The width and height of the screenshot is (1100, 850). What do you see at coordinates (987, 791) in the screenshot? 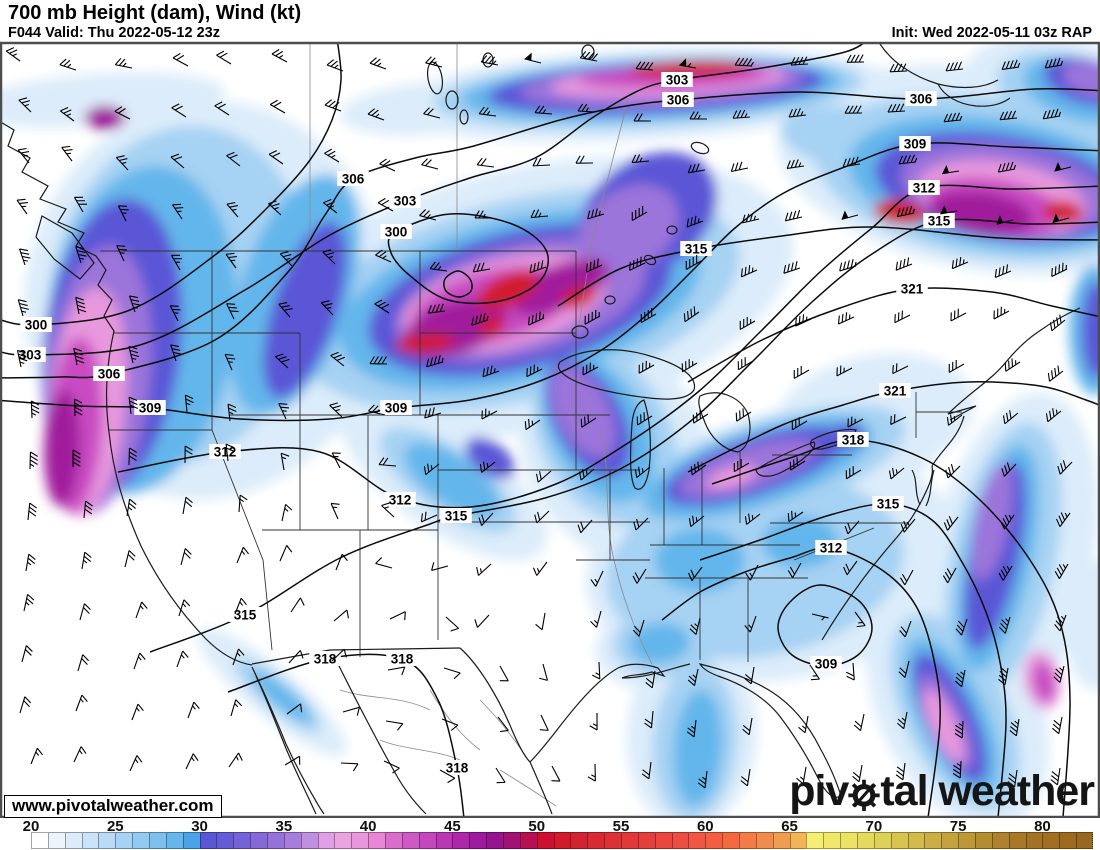
I see `brand-text-post: tal weather` at bounding box center [987, 791].